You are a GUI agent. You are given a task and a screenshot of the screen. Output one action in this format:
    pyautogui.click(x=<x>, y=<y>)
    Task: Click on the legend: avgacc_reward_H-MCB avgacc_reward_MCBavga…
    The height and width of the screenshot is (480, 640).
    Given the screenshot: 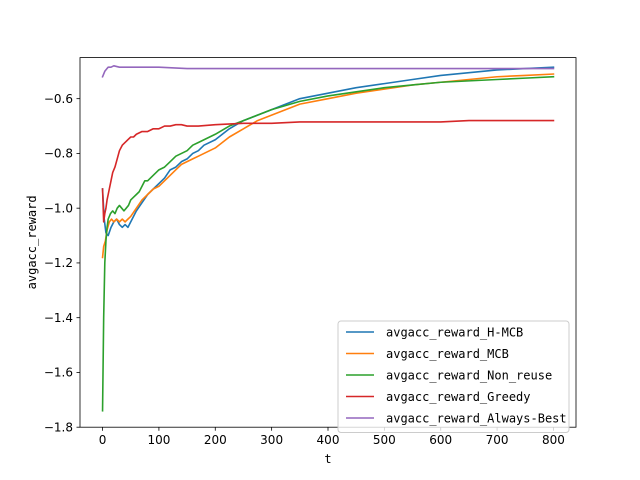 What is the action you would take?
    pyautogui.click(x=453, y=376)
    